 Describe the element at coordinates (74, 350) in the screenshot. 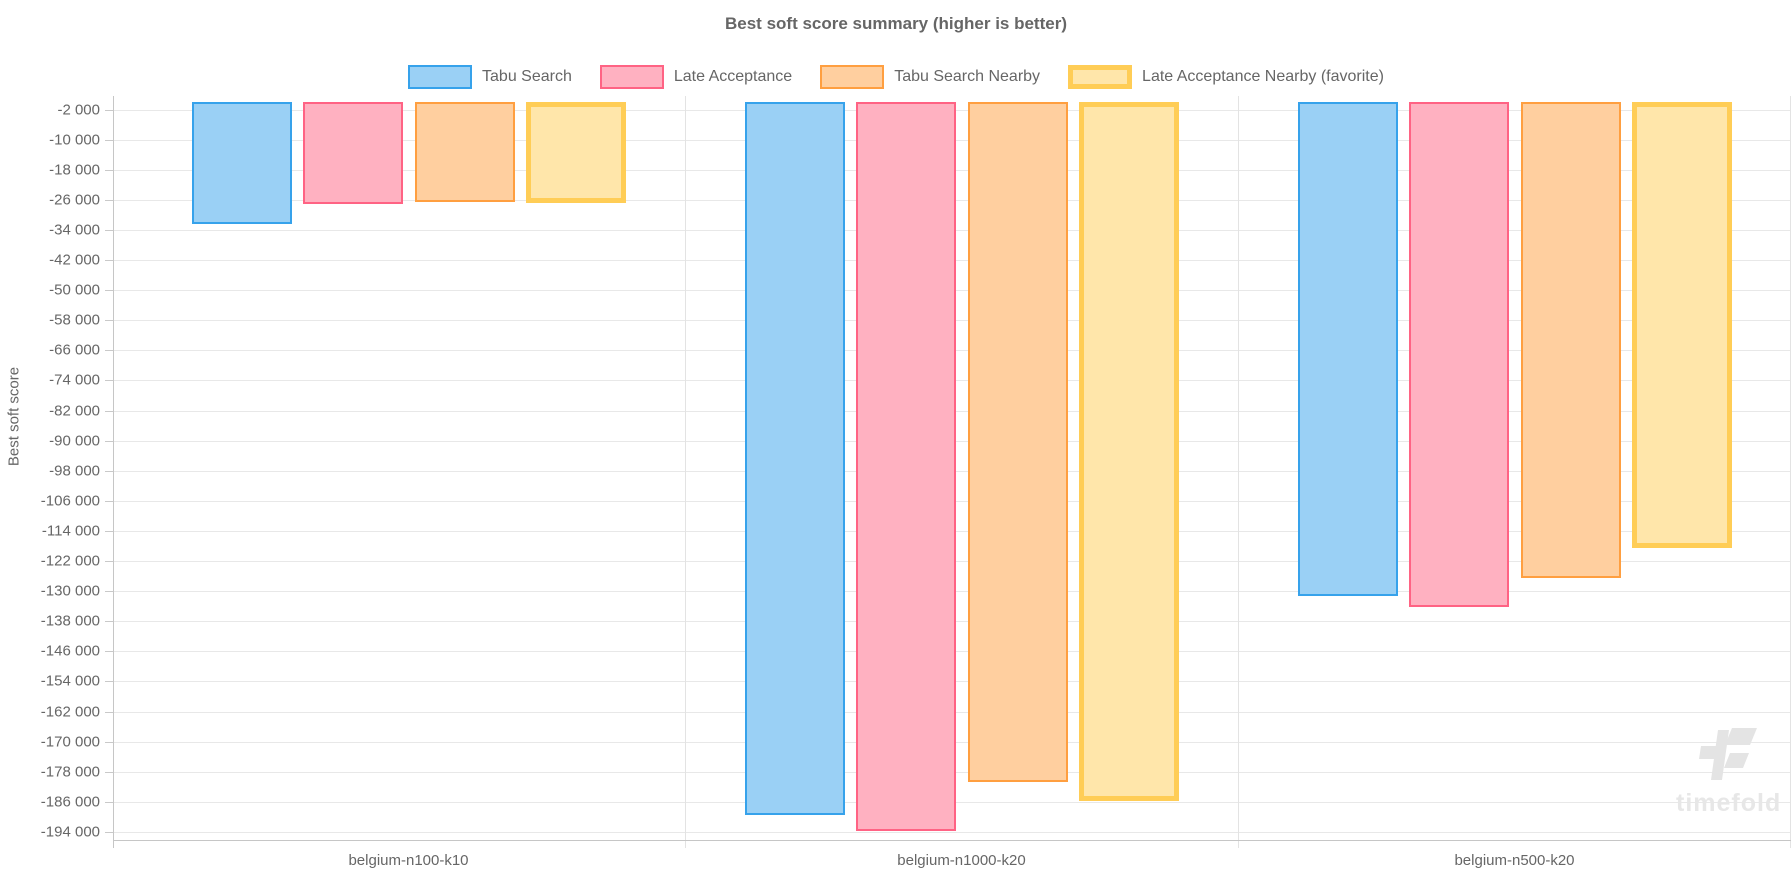

I see `y-tick-label: -66 000` at that location.